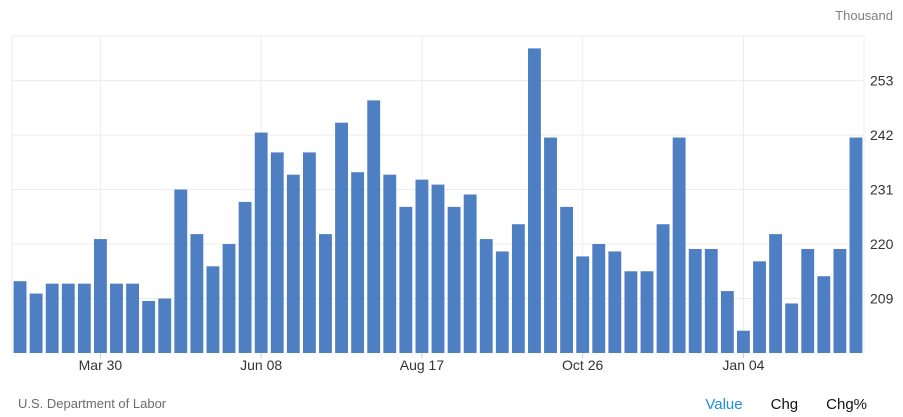 Image resolution: width=903 pixels, height=417 pixels. What do you see at coordinates (846, 404) in the screenshot?
I see `tab-chg-percent: Chg%` at bounding box center [846, 404].